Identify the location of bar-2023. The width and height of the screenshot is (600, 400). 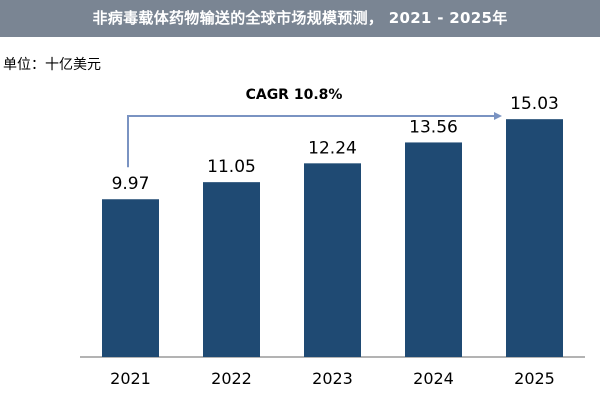
(332, 260).